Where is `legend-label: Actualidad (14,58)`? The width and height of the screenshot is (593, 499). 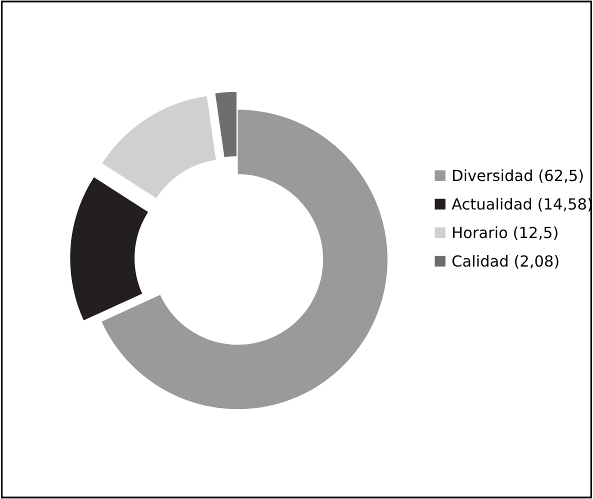
legend-label: Actualidad (14,58) is located at coordinates (522, 205).